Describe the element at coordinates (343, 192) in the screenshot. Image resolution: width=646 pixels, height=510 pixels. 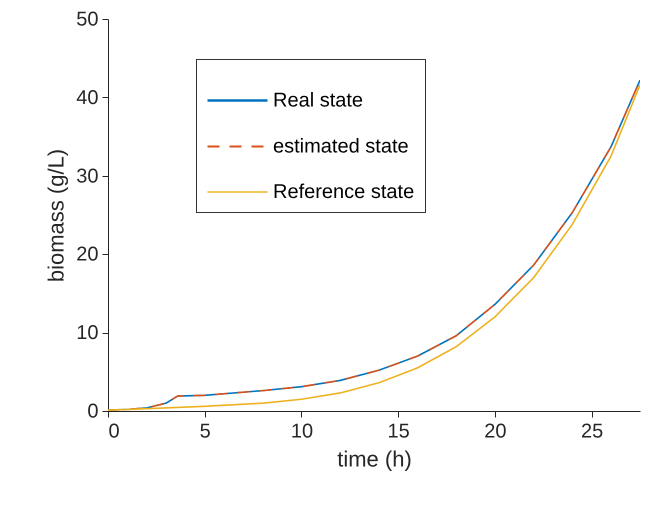
I see `legend-label: Reference state` at that location.